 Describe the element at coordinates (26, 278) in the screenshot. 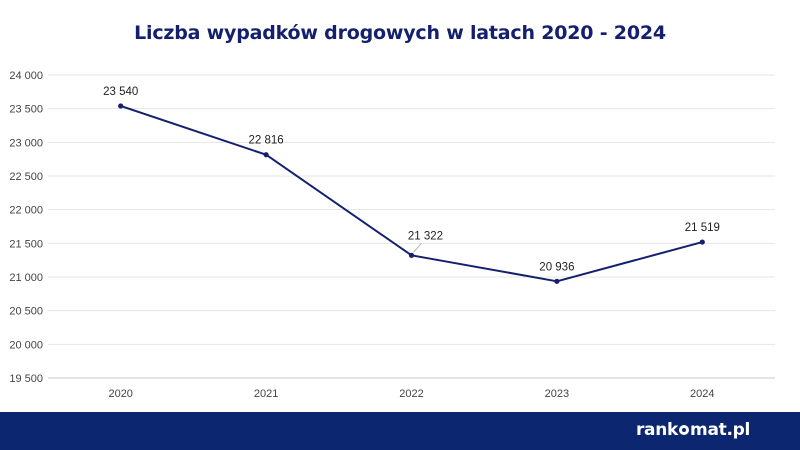

I see `y-tick-label: 21 000` at that location.